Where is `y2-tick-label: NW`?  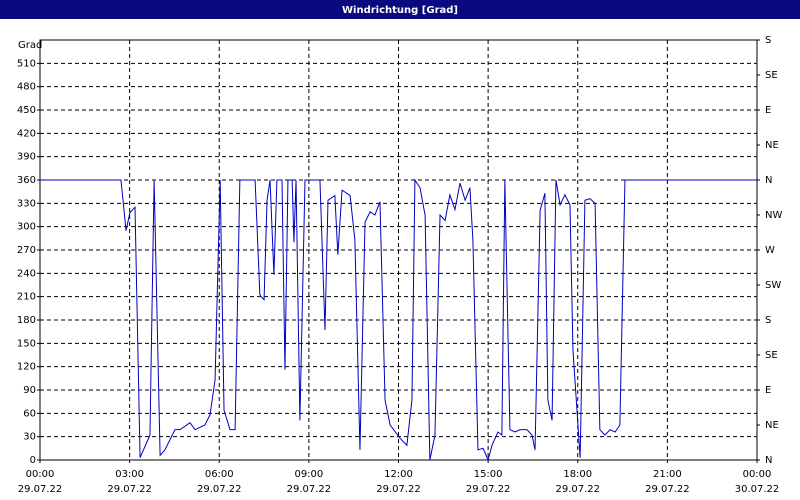 y2-tick-label: NW is located at coordinates (773, 215).